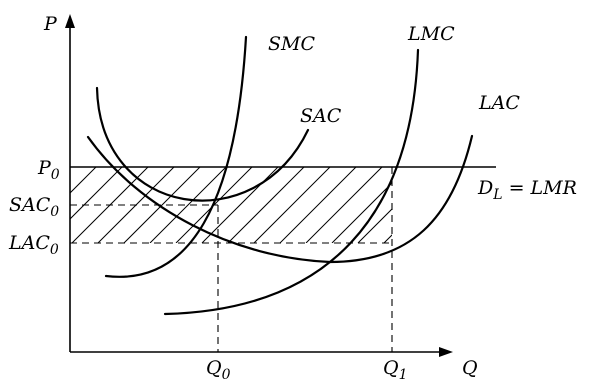  Describe the element at coordinates (202, 144) in the screenshot. I see `sac-curve` at that location.